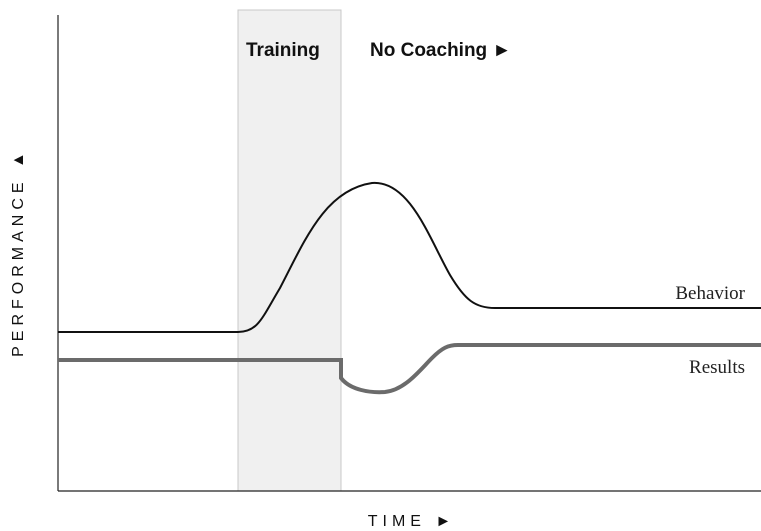 The height and width of the screenshot is (531, 761). What do you see at coordinates (710, 293) in the screenshot?
I see `curve-label: Behavior` at bounding box center [710, 293].